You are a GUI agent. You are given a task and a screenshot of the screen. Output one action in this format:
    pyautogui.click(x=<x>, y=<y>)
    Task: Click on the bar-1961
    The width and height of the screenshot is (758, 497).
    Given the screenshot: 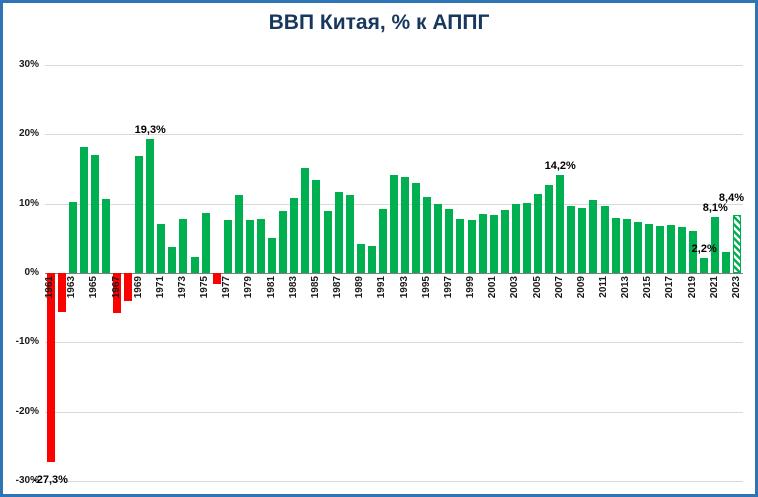 What is the action you would take?
    pyautogui.click(x=50, y=368)
    